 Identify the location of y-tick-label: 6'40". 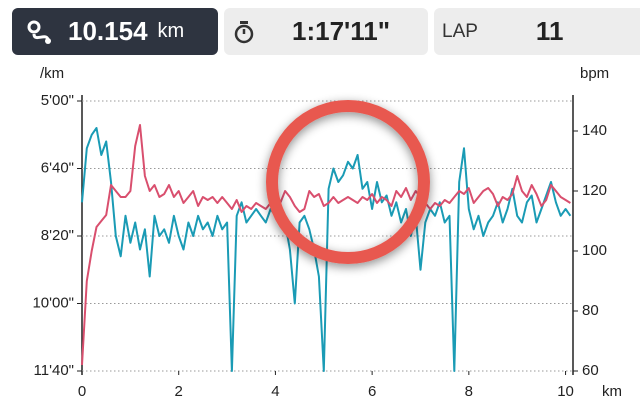
(57, 167).